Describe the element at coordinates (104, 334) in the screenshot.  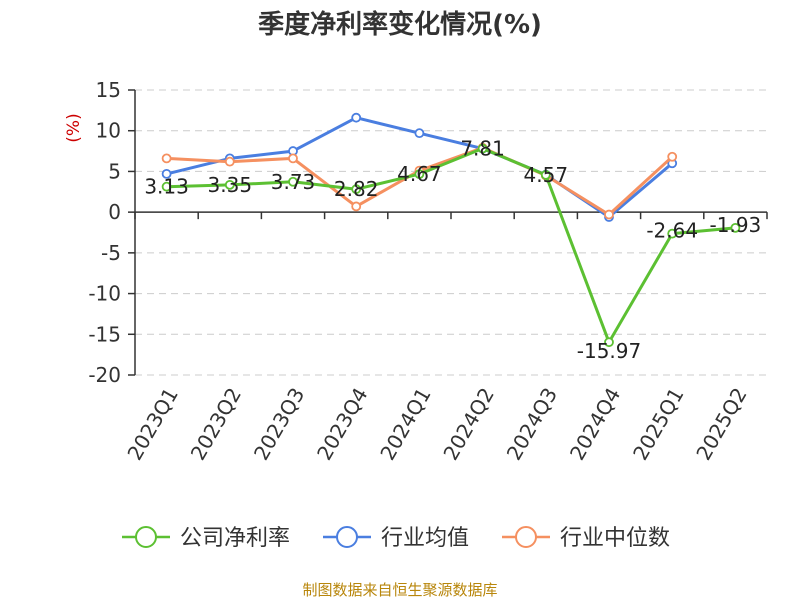
I see `y-tick-label: -15` at that location.